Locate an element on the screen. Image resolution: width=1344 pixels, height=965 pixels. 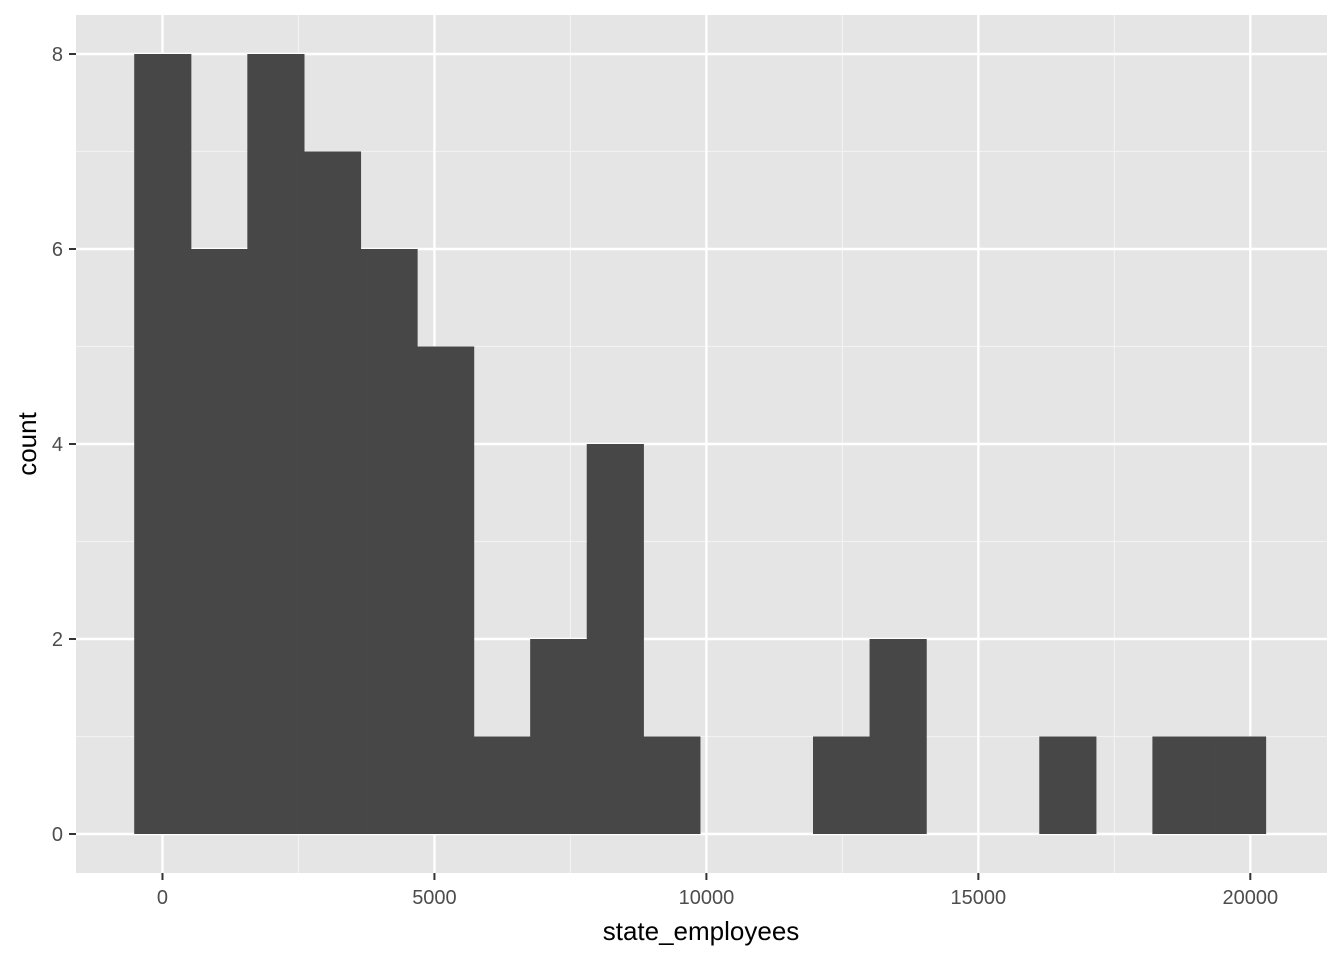
y-tick-label: 4 is located at coordinates (57, 445).